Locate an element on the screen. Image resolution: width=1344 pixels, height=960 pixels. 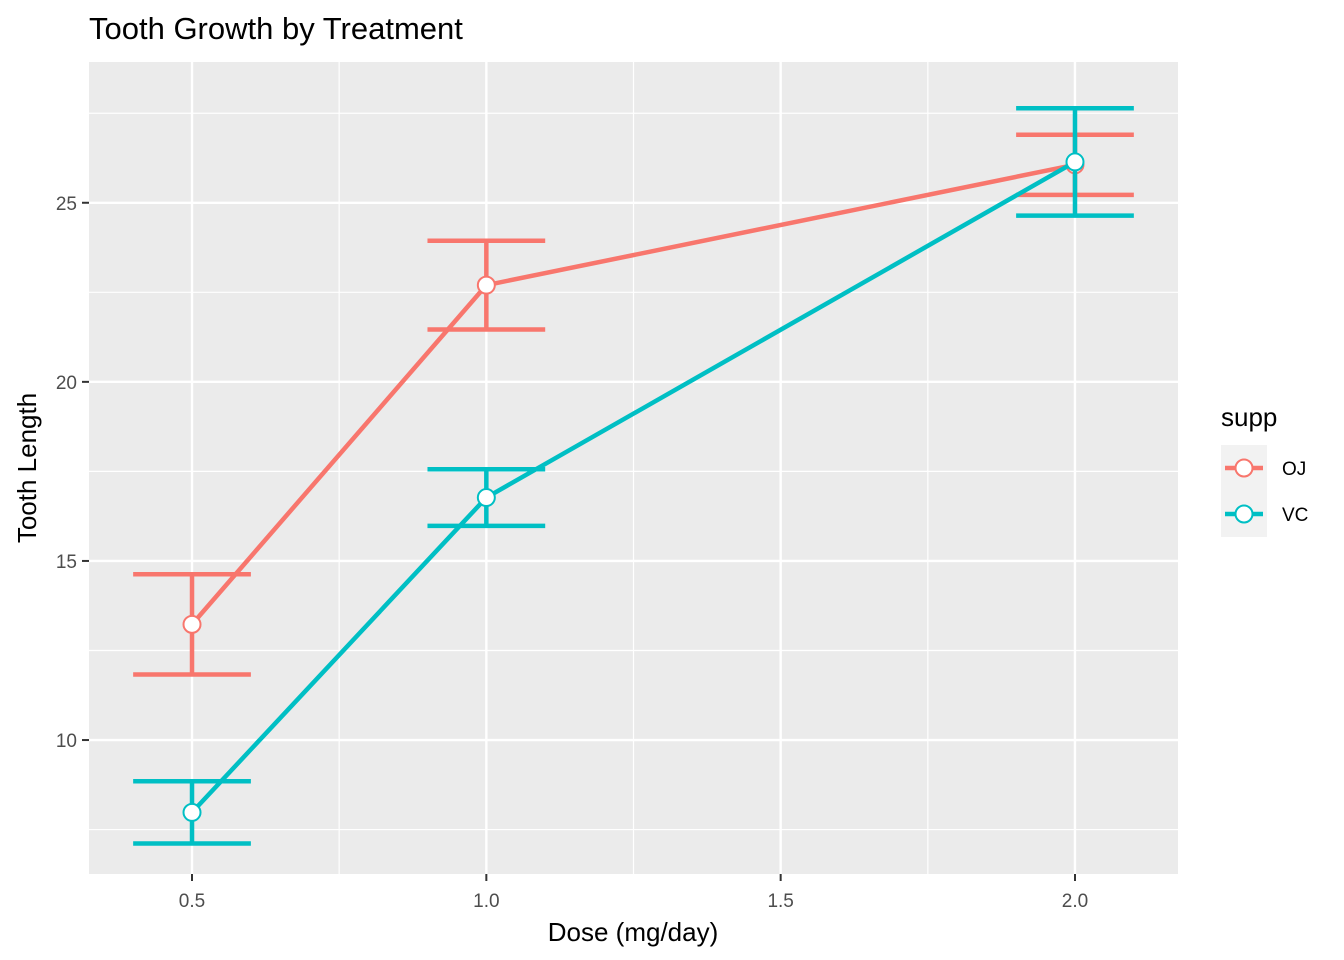
legend-entry-oj: OJ is located at coordinates (1263, 468).